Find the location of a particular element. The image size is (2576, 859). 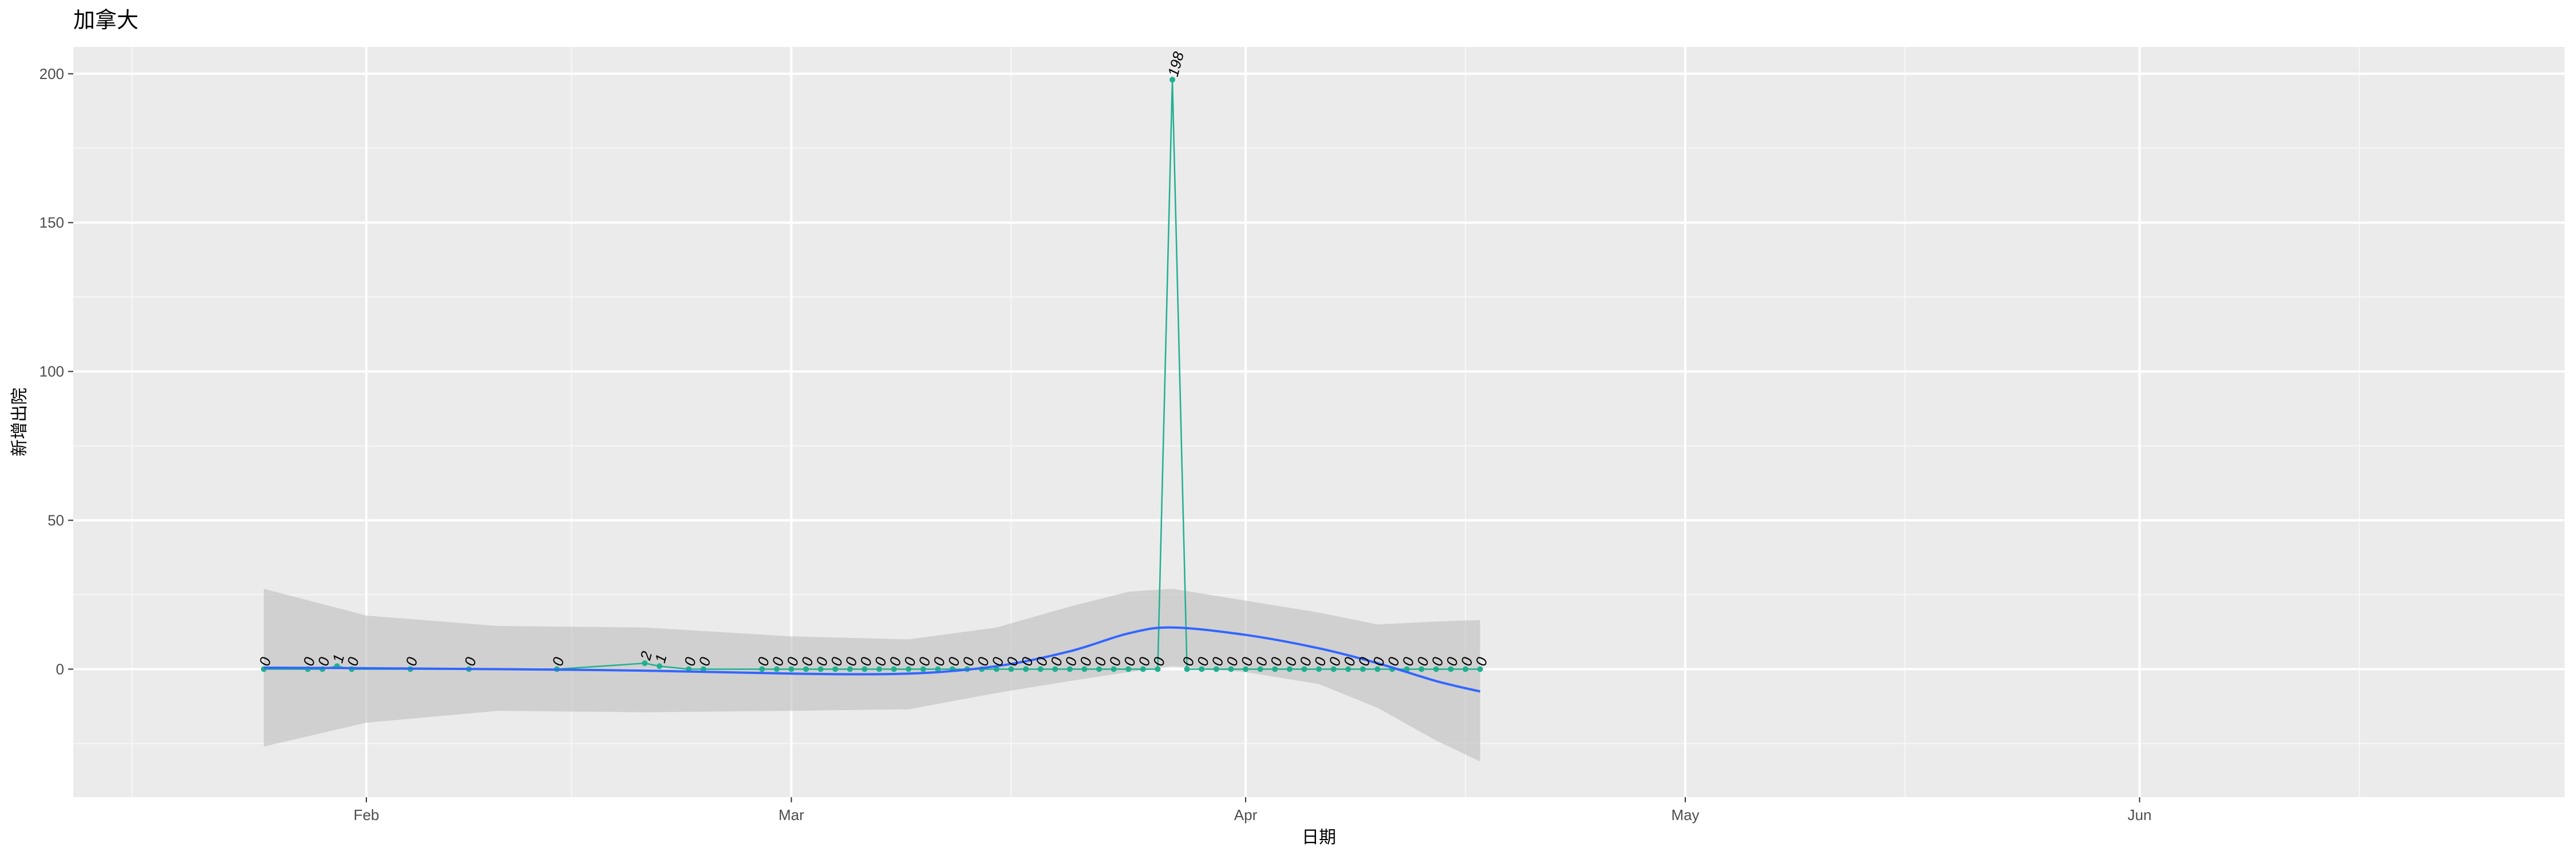

chart-title: 加拿大 is located at coordinates (106, 21).